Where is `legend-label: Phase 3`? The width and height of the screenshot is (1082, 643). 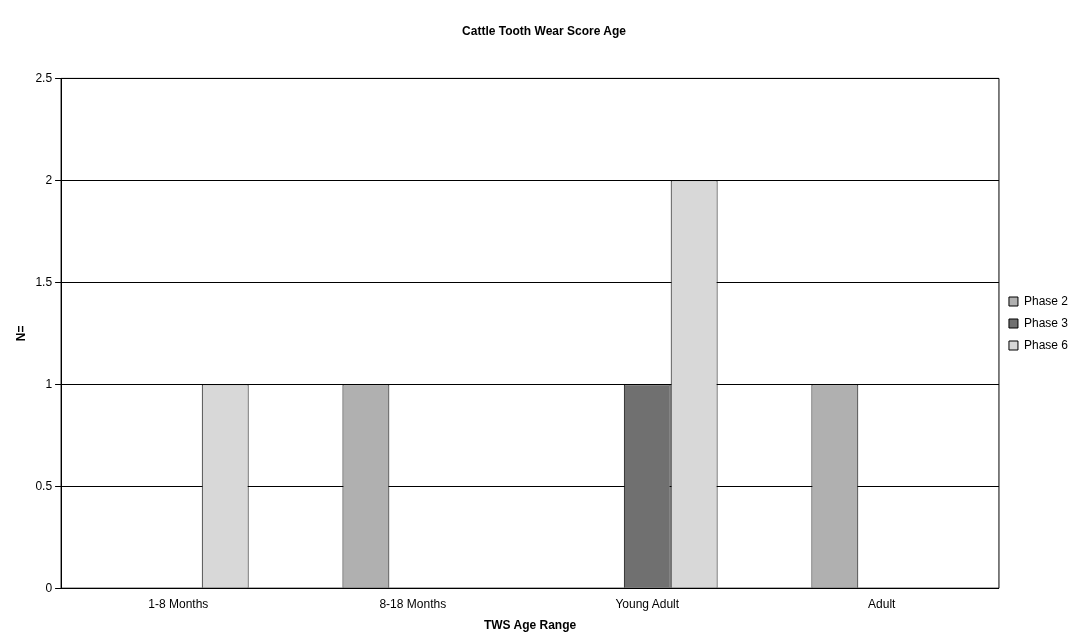 legend-label: Phase 3 is located at coordinates (1046, 322).